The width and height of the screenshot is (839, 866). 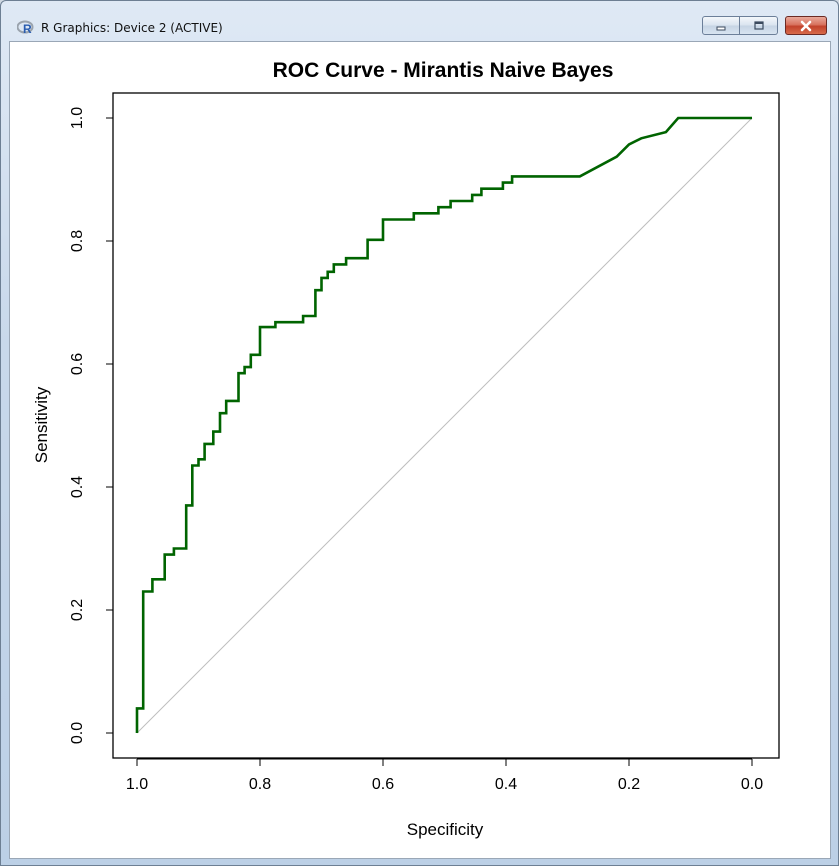 I want to click on title-bar: R R Graphics: Device 2 (ACTIVE), so click(x=419, y=21).